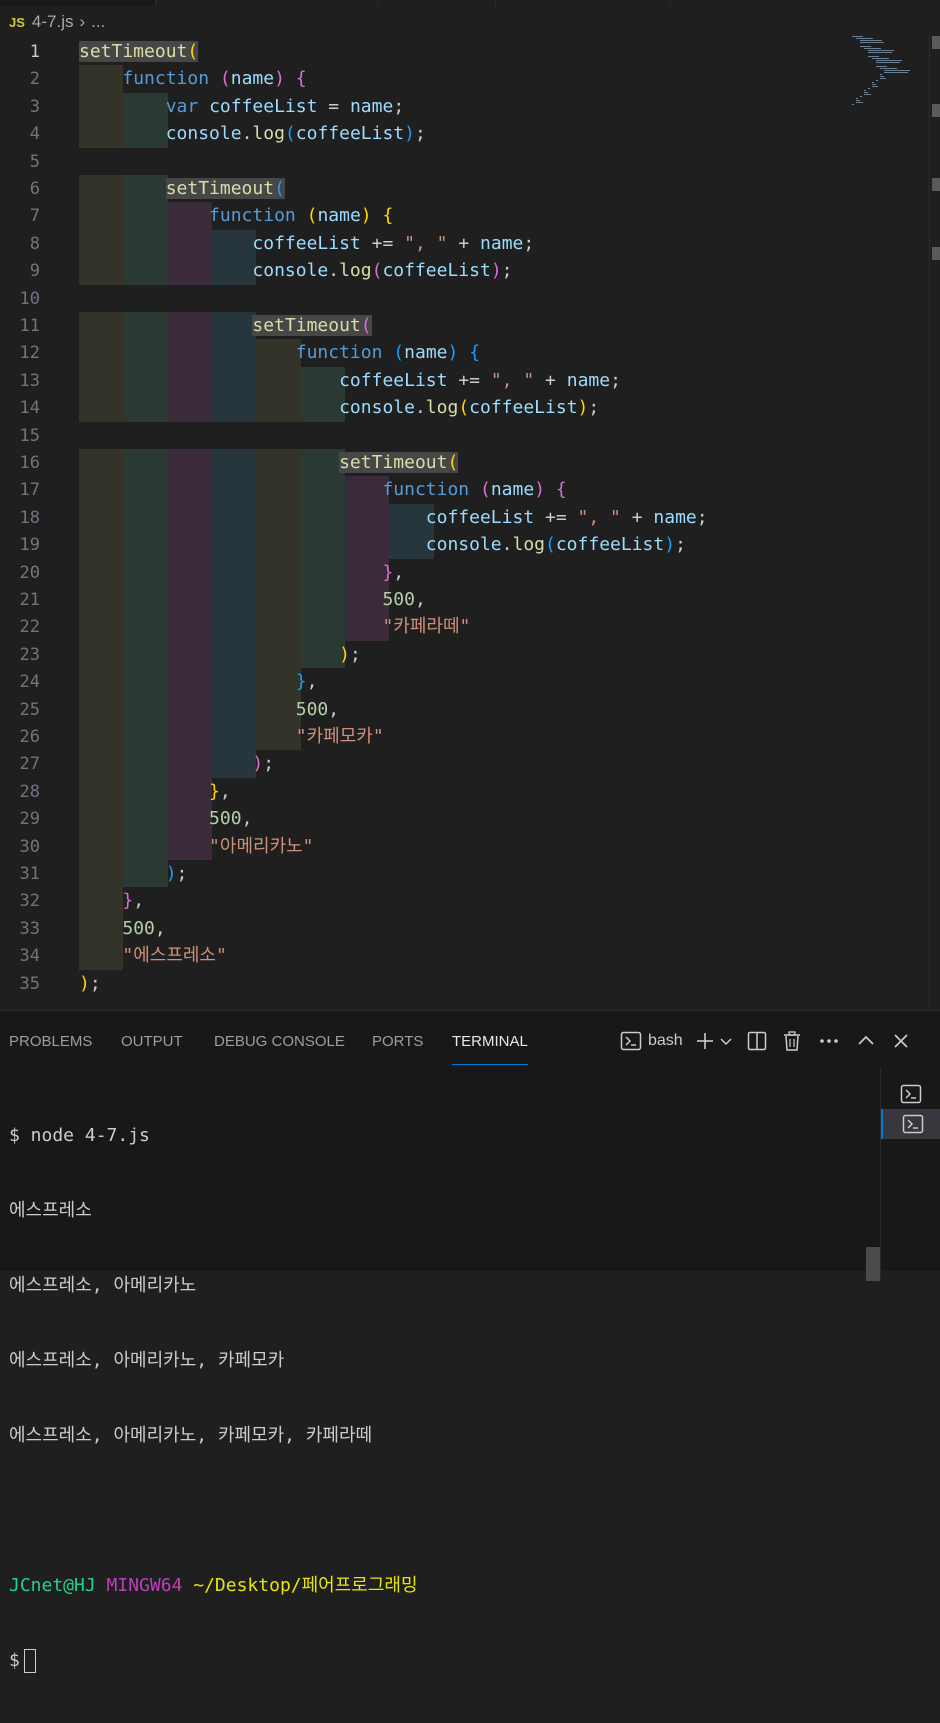  Describe the element at coordinates (34, 106) in the screenshot. I see `line-number: 3` at that location.